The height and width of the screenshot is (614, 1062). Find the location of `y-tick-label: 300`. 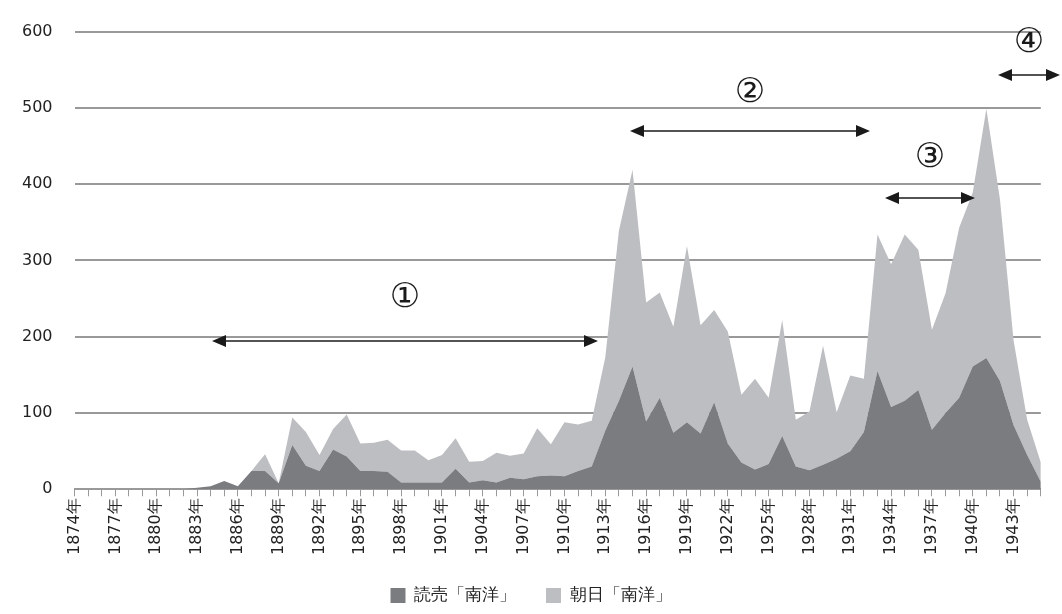

y-tick-label: 300 is located at coordinates (37, 259).